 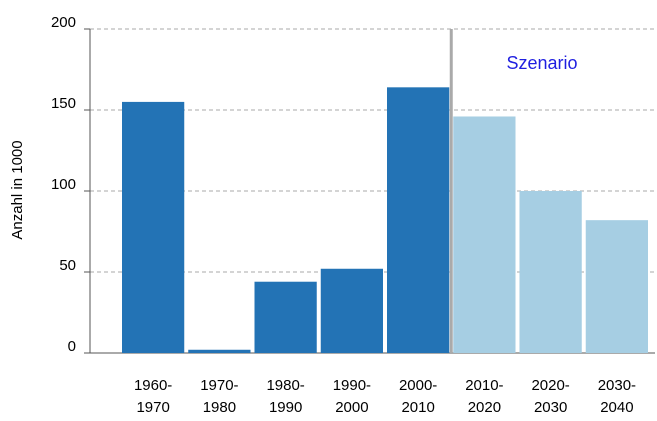 What do you see at coordinates (17, 189) in the screenshot?
I see `y-axis-title: Anzahl in 1000` at bounding box center [17, 189].